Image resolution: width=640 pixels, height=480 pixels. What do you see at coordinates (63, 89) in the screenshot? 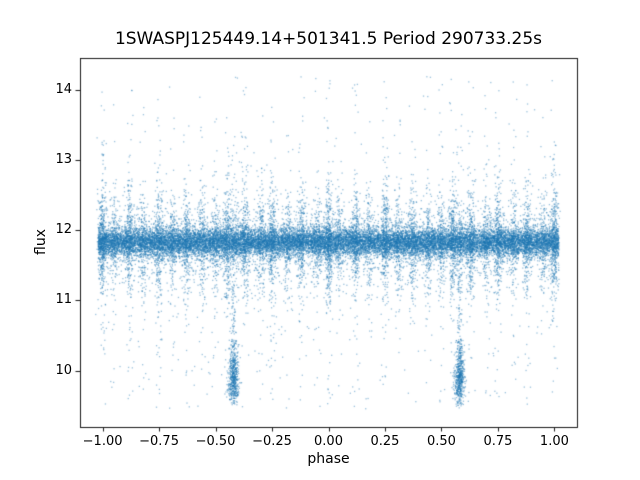
I see `y-tick-label: 14` at bounding box center [63, 89].